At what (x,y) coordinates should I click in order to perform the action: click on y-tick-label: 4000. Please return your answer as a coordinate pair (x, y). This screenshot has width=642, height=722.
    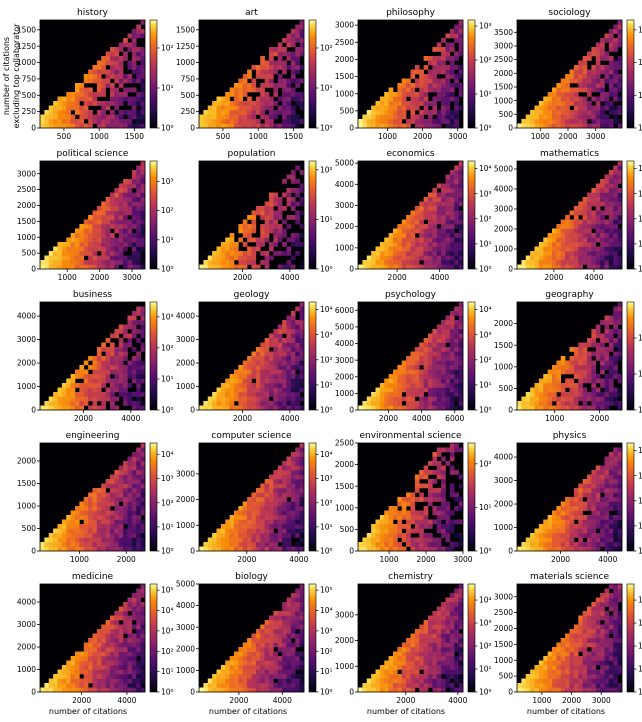
    Looking at the image, I should click on (344, 343).